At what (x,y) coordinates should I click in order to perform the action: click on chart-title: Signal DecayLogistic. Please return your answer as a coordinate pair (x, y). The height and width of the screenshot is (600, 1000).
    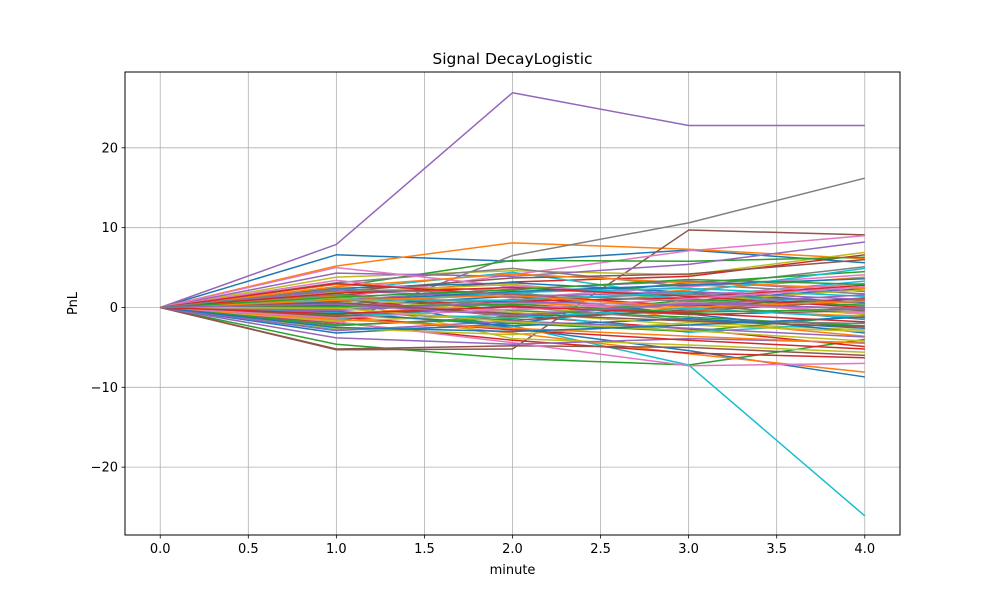
    Looking at the image, I should click on (512, 59).